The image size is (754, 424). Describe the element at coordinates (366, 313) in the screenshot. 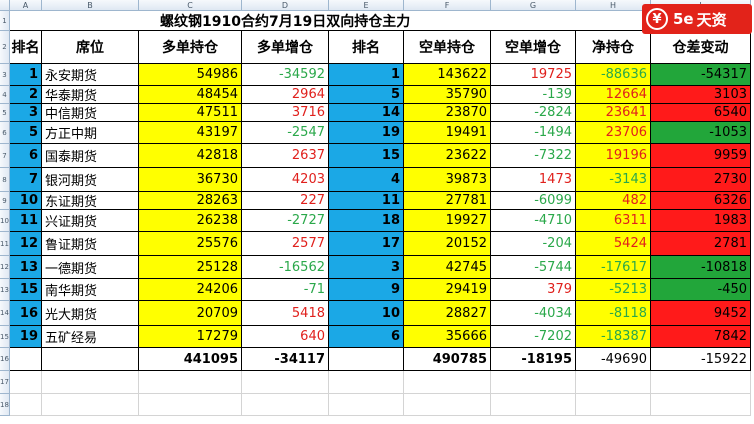

I see `cell-rank-short: 10` at that location.